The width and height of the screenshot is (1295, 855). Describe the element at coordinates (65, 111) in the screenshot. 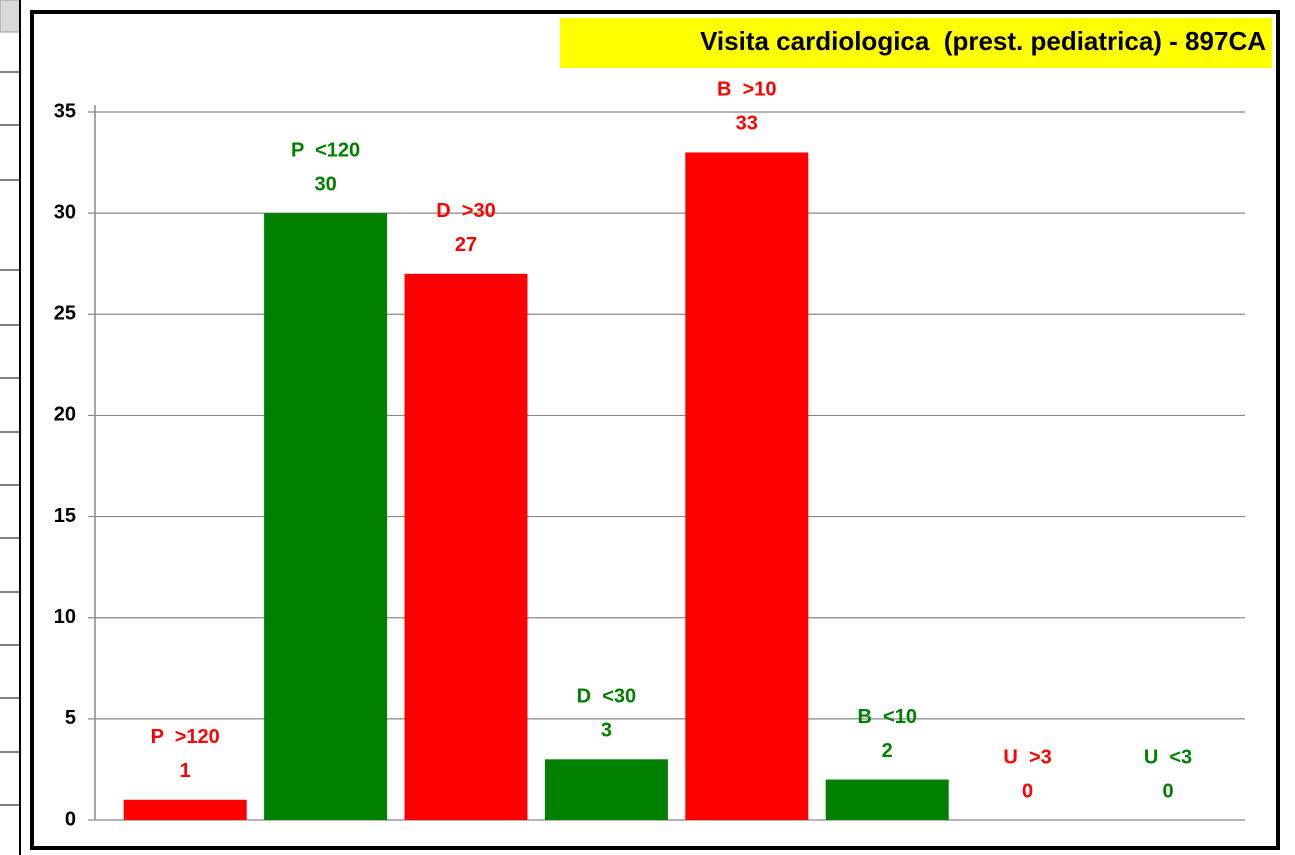

I see `y-tick-label: 35` at that location.